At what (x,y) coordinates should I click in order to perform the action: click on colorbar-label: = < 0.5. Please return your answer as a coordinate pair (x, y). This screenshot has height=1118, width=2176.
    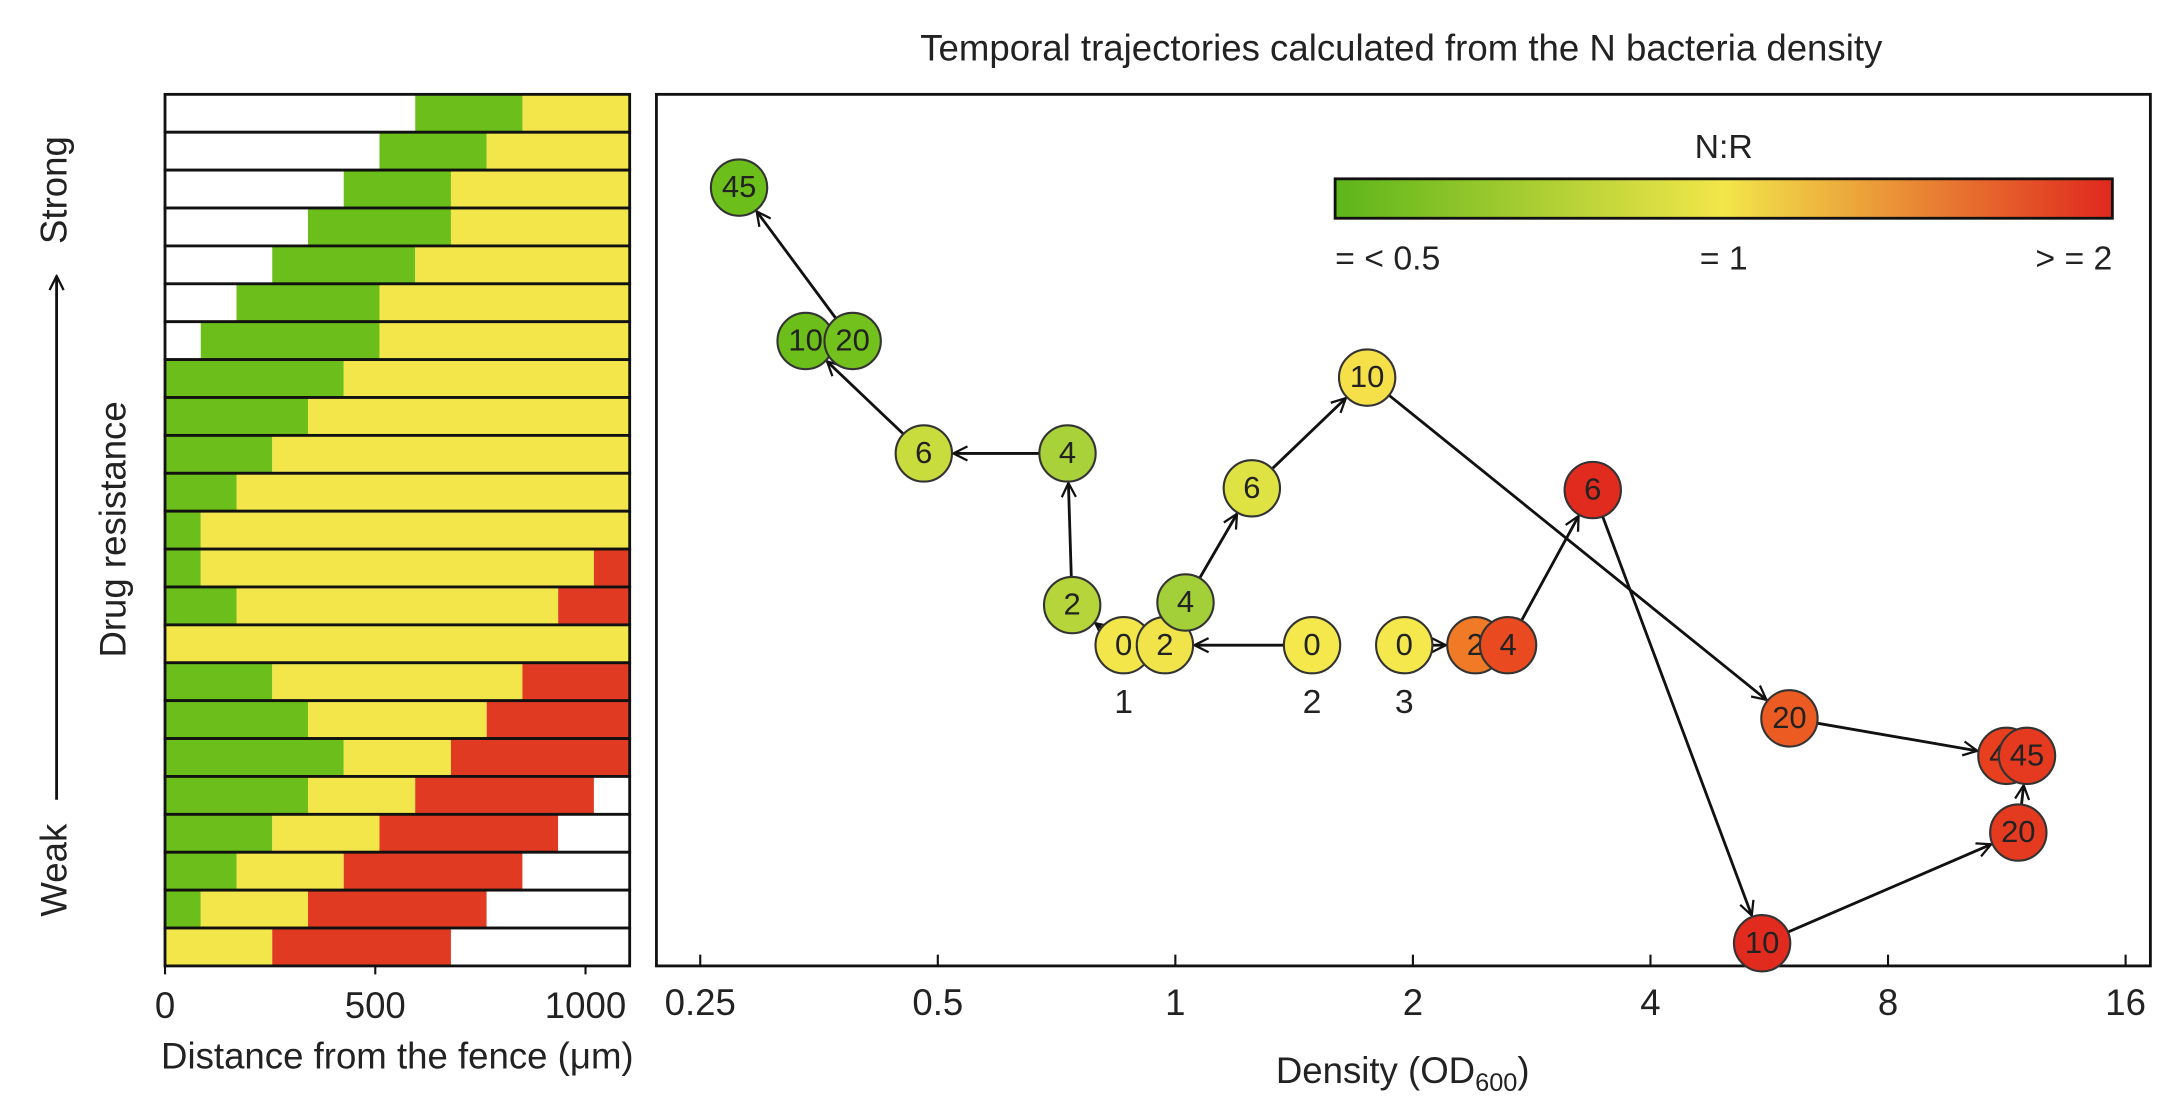
    Looking at the image, I should click on (1387, 258).